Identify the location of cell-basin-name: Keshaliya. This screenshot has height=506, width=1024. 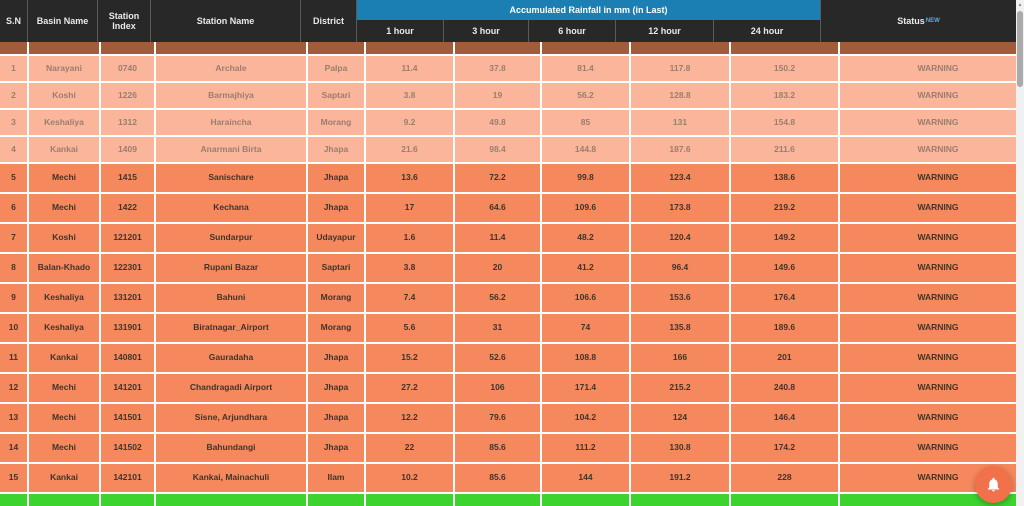
(64, 298).